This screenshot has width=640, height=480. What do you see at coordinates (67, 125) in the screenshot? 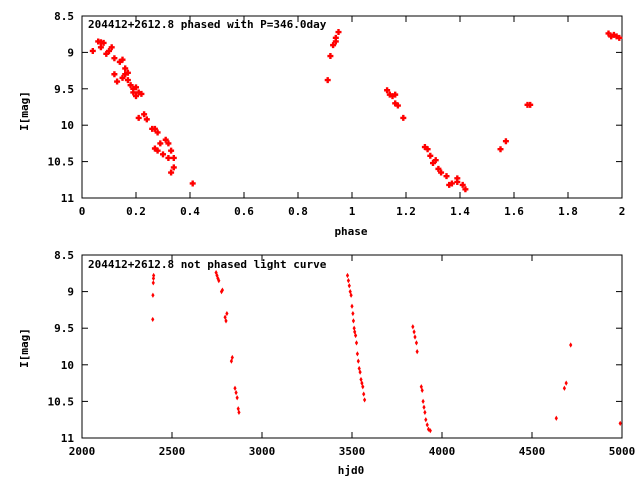
I see `y-tick-label: 10` at bounding box center [67, 125].